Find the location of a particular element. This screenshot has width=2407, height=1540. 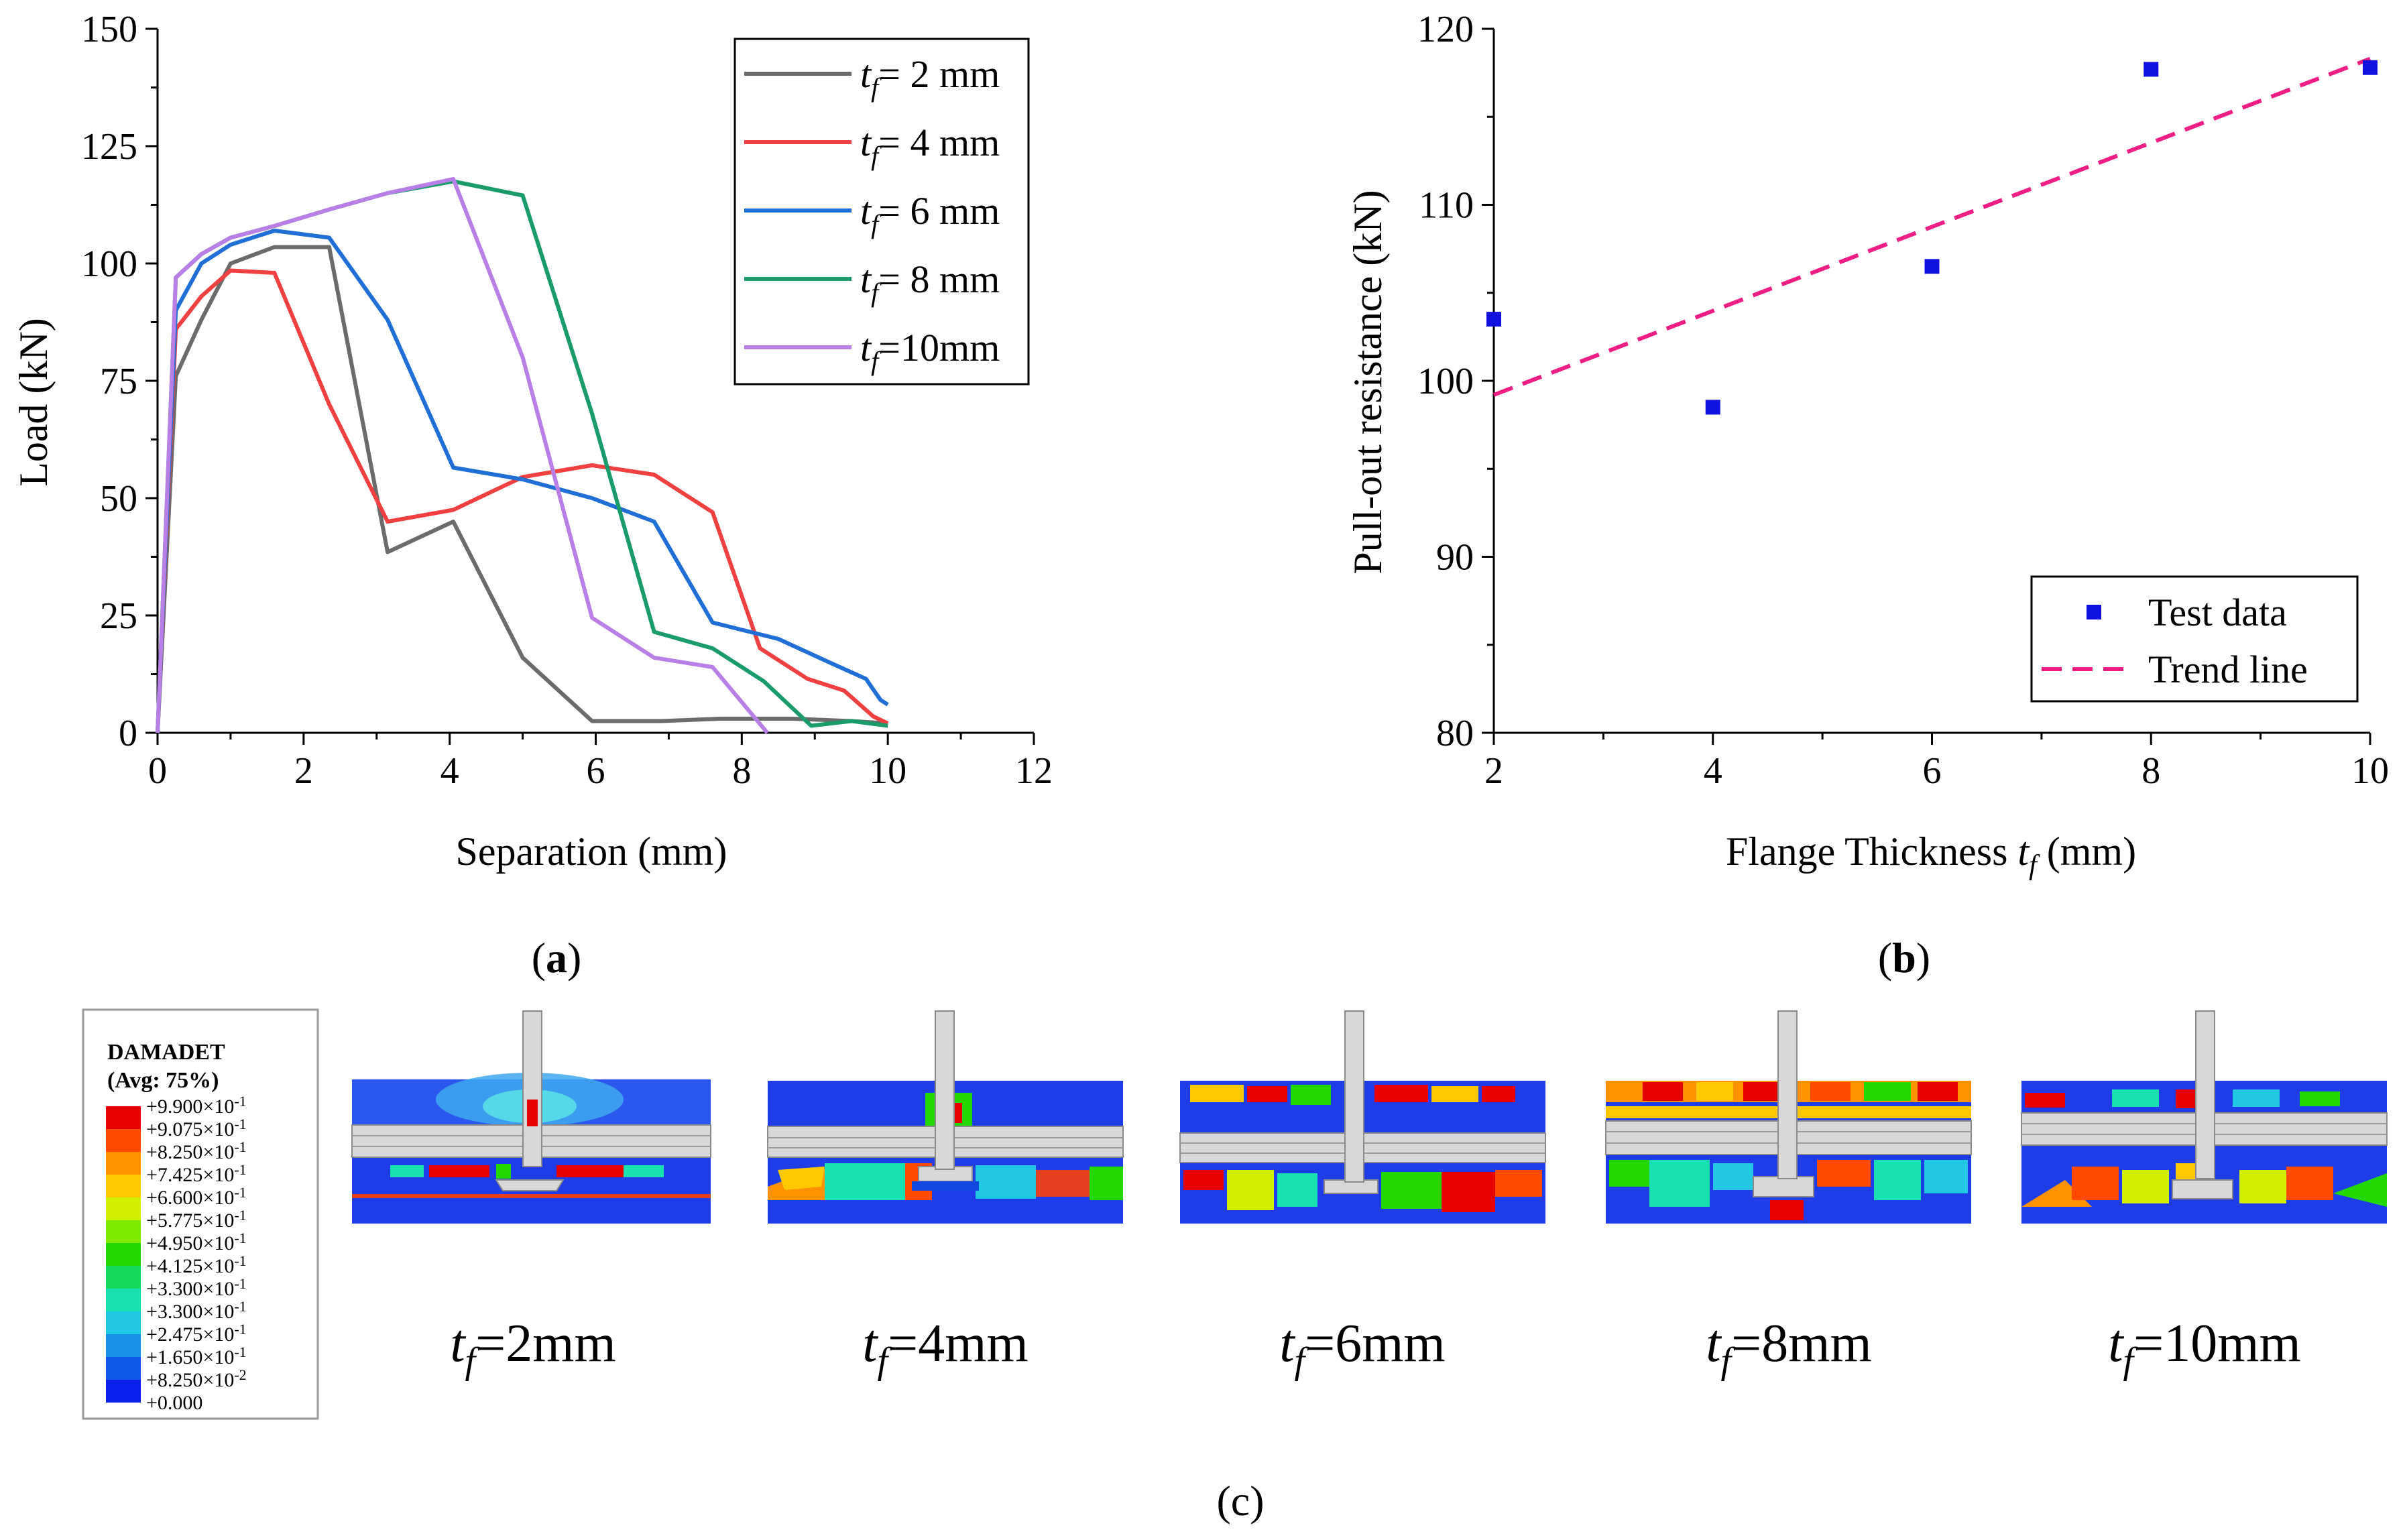

panel-label-b: (b) is located at coordinates (1904, 958).